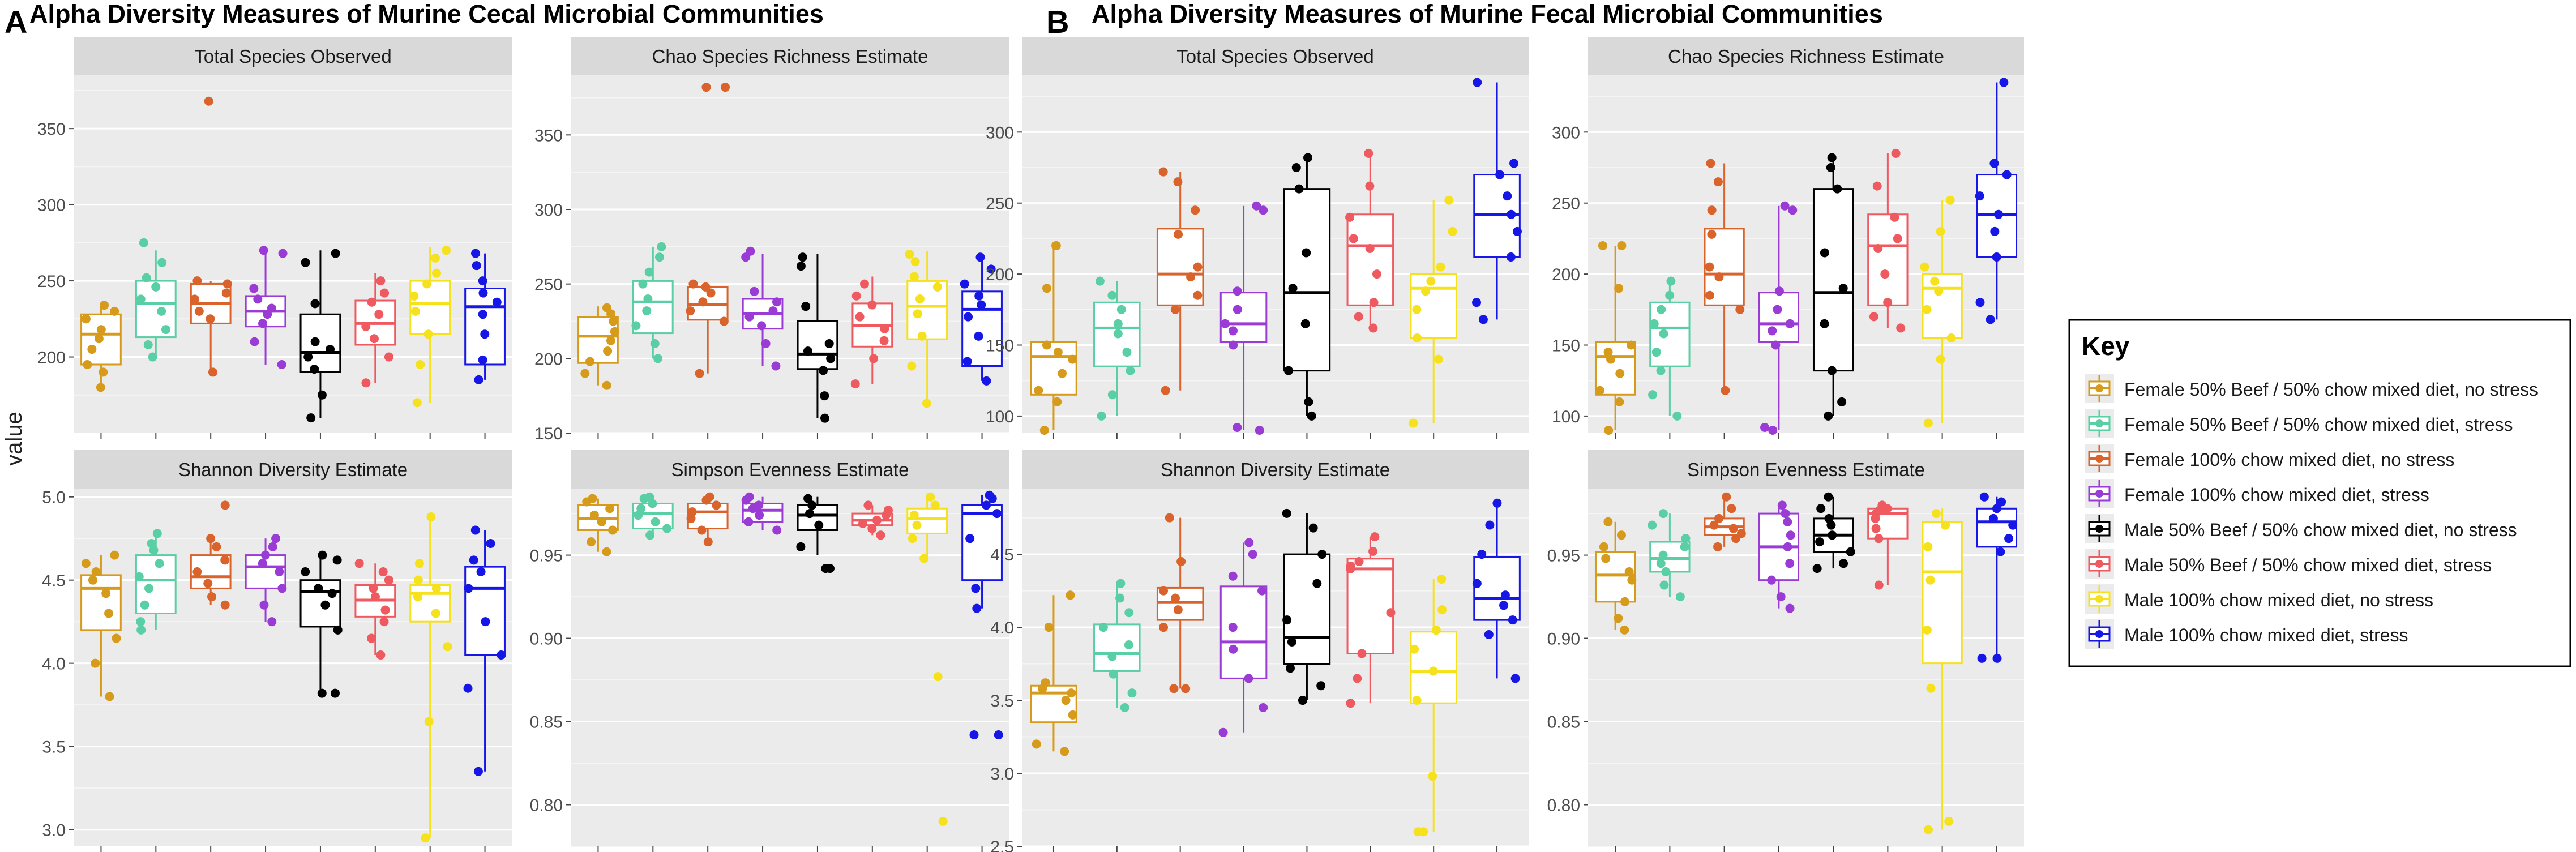  I want to click on y-tick-label: 300, so click(1566, 132).